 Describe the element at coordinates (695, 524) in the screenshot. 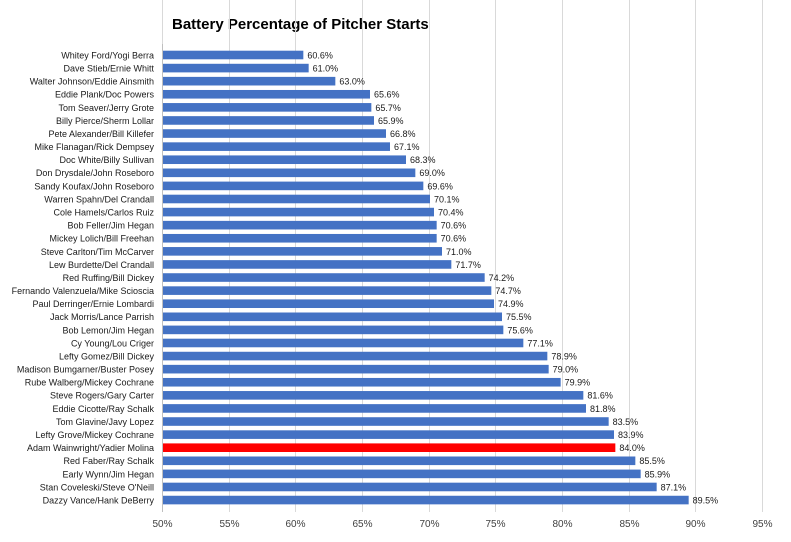

I see `x-tick-label: 90%` at that location.